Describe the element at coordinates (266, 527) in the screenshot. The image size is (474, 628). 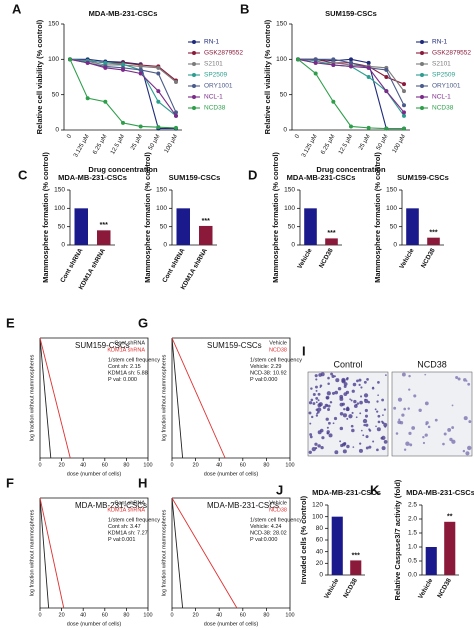
I see `note: Vehicle: 4.24` at that location.